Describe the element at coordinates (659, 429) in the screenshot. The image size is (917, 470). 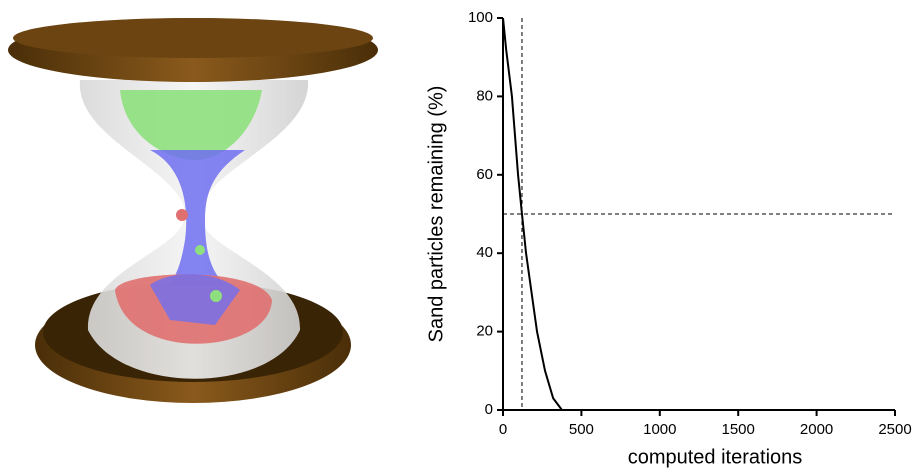
I see `x-tick-label: 1000` at that location.